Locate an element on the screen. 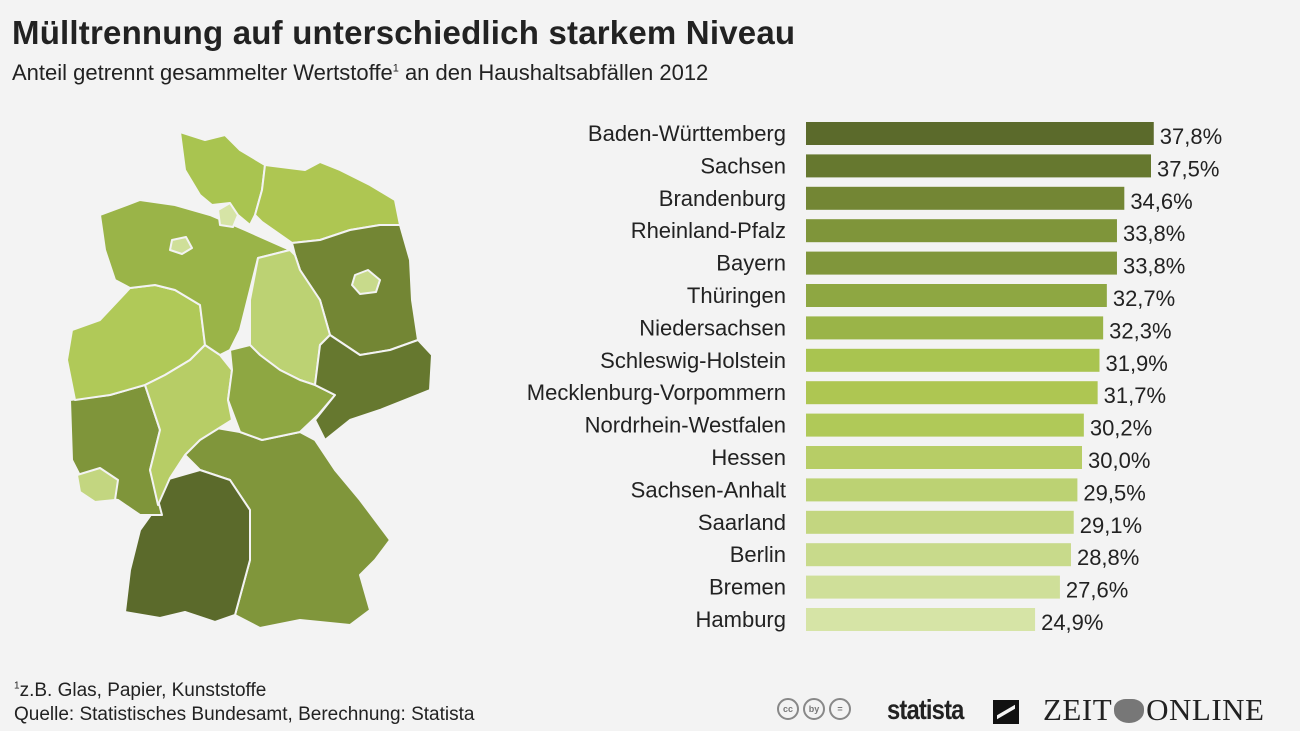  value-label: 30,0% is located at coordinates (1119, 460).